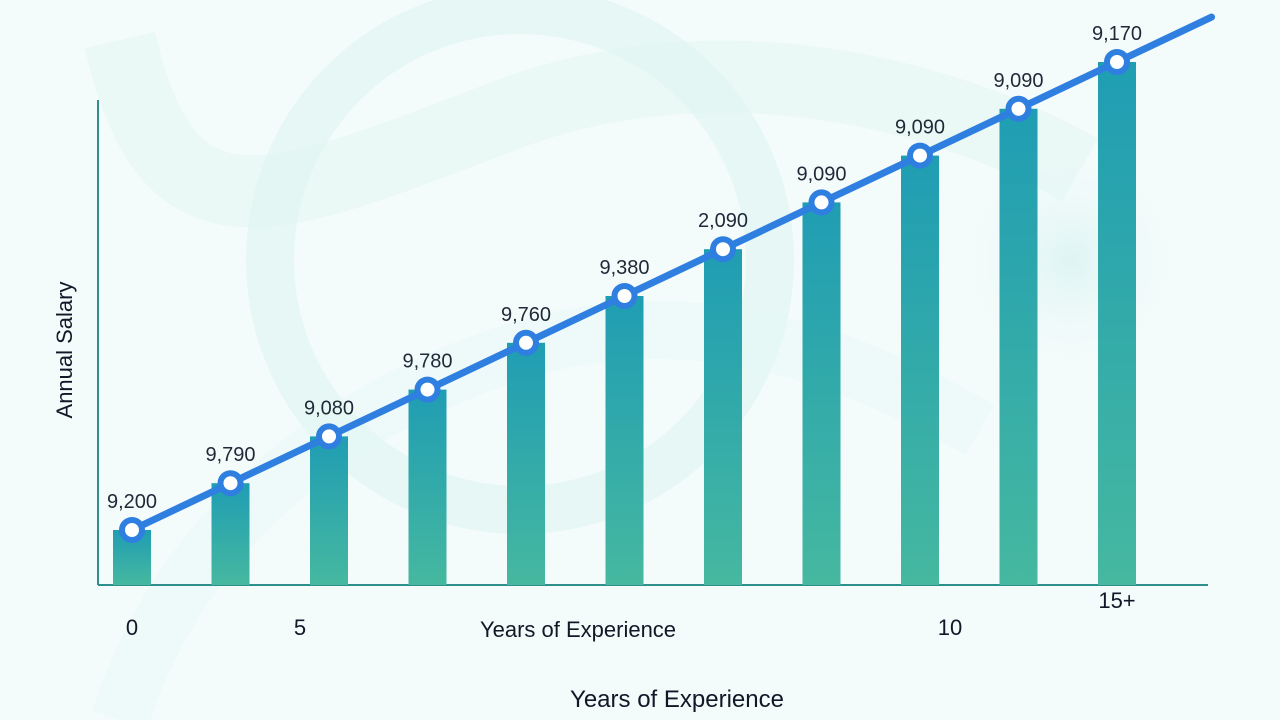 The image size is (1280, 720). Describe the element at coordinates (132, 502) in the screenshot. I see `data-label: 9,200` at that location.